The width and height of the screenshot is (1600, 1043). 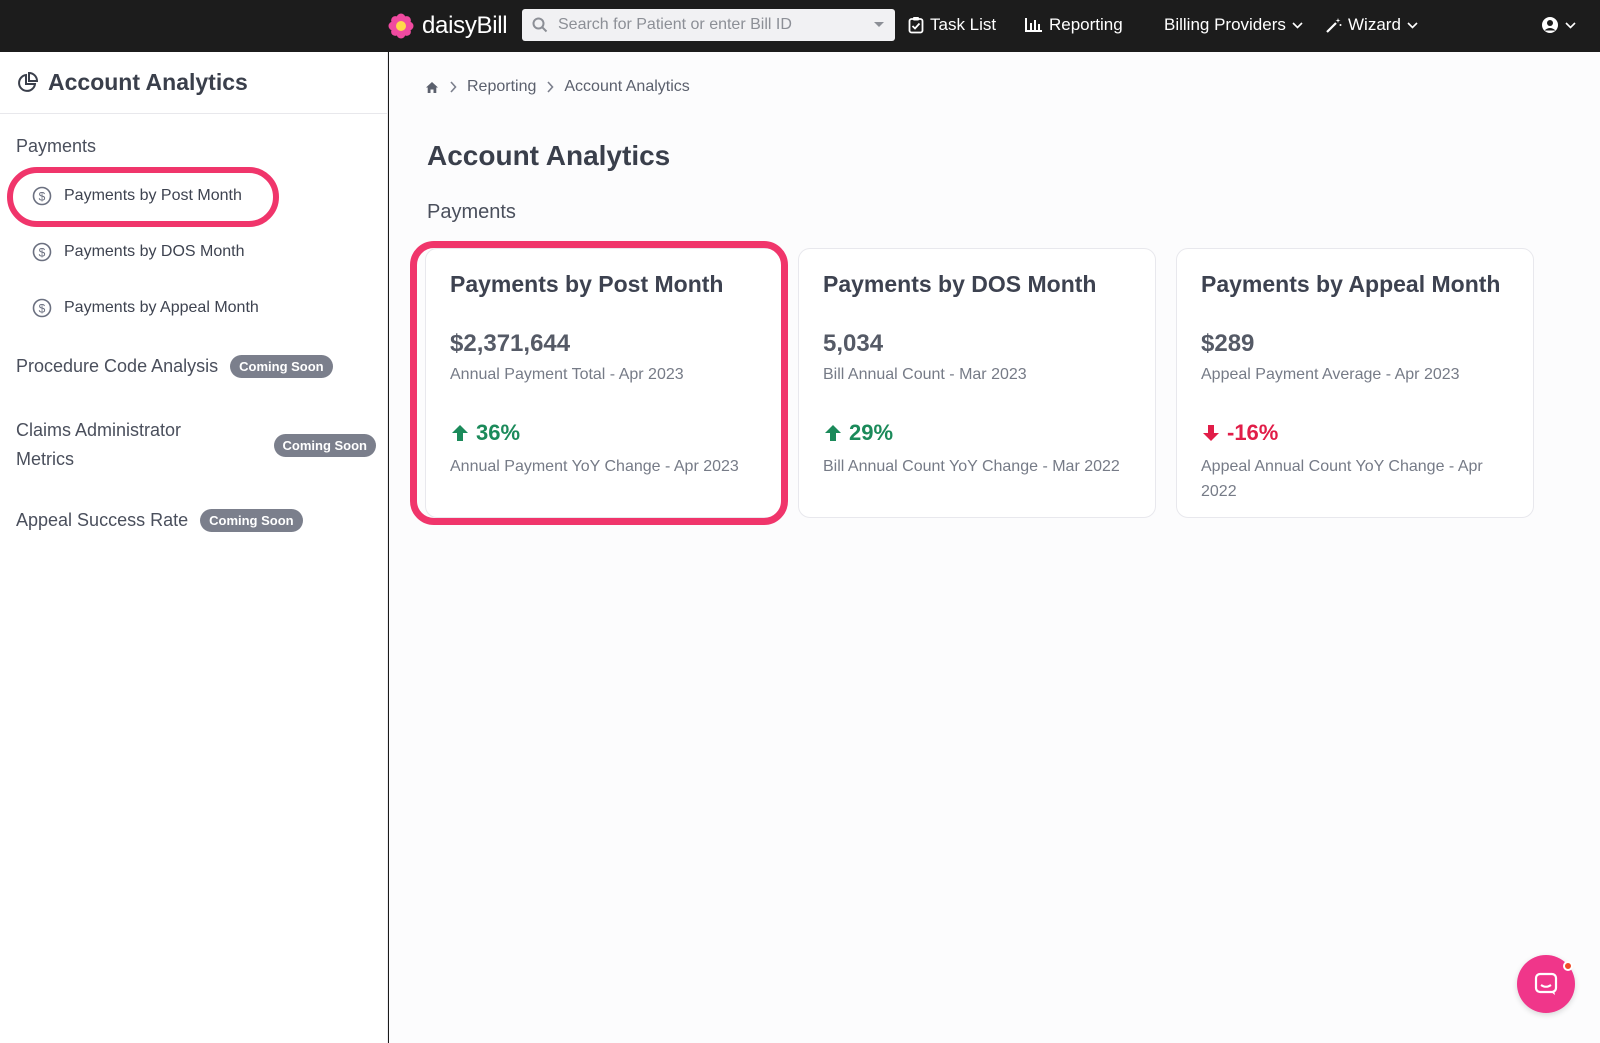 What do you see at coordinates (1546, 983) in the screenshot?
I see `chat-icon` at bounding box center [1546, 983].